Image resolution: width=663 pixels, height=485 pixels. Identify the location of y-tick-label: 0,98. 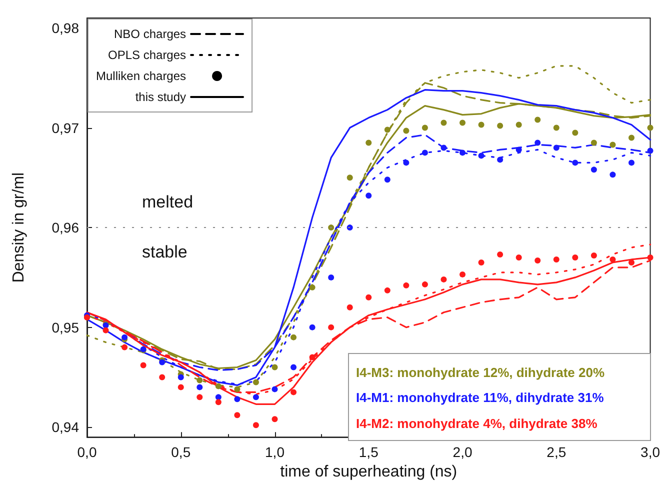
(66, 28).